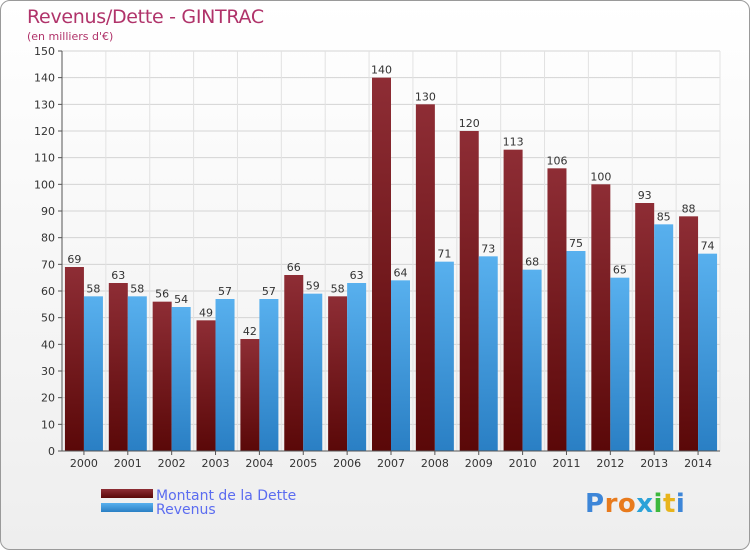  What do you see at coordinates (48, 238) in the screenshot?
I see `y-tick-label: 80` at bounding box center [48, 238].